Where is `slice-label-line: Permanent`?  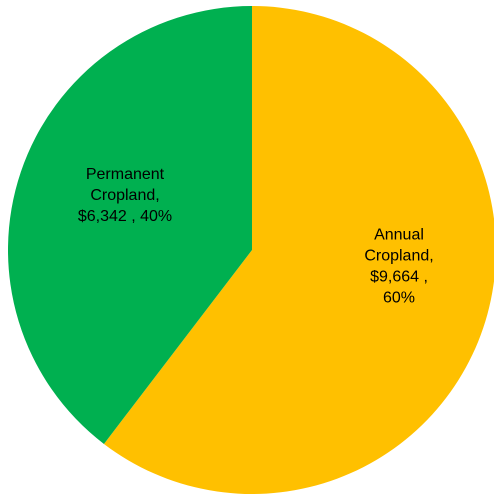 slice-label-line: Permanent is located at coordinates (125, 174).